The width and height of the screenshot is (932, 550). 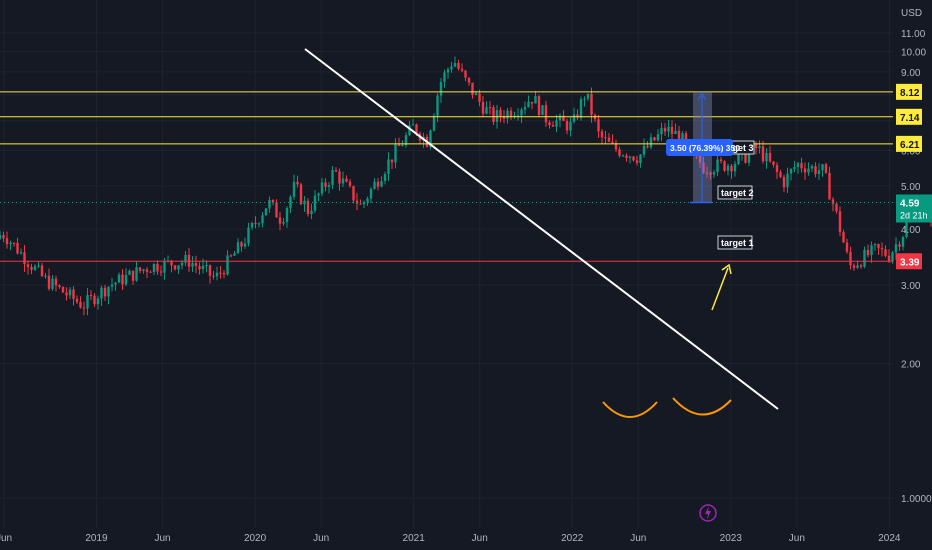 What do you see at coordinates (910, 203) in the screenshot?
I see `current-price-label: 4.59` at bounding box center [910, 203].